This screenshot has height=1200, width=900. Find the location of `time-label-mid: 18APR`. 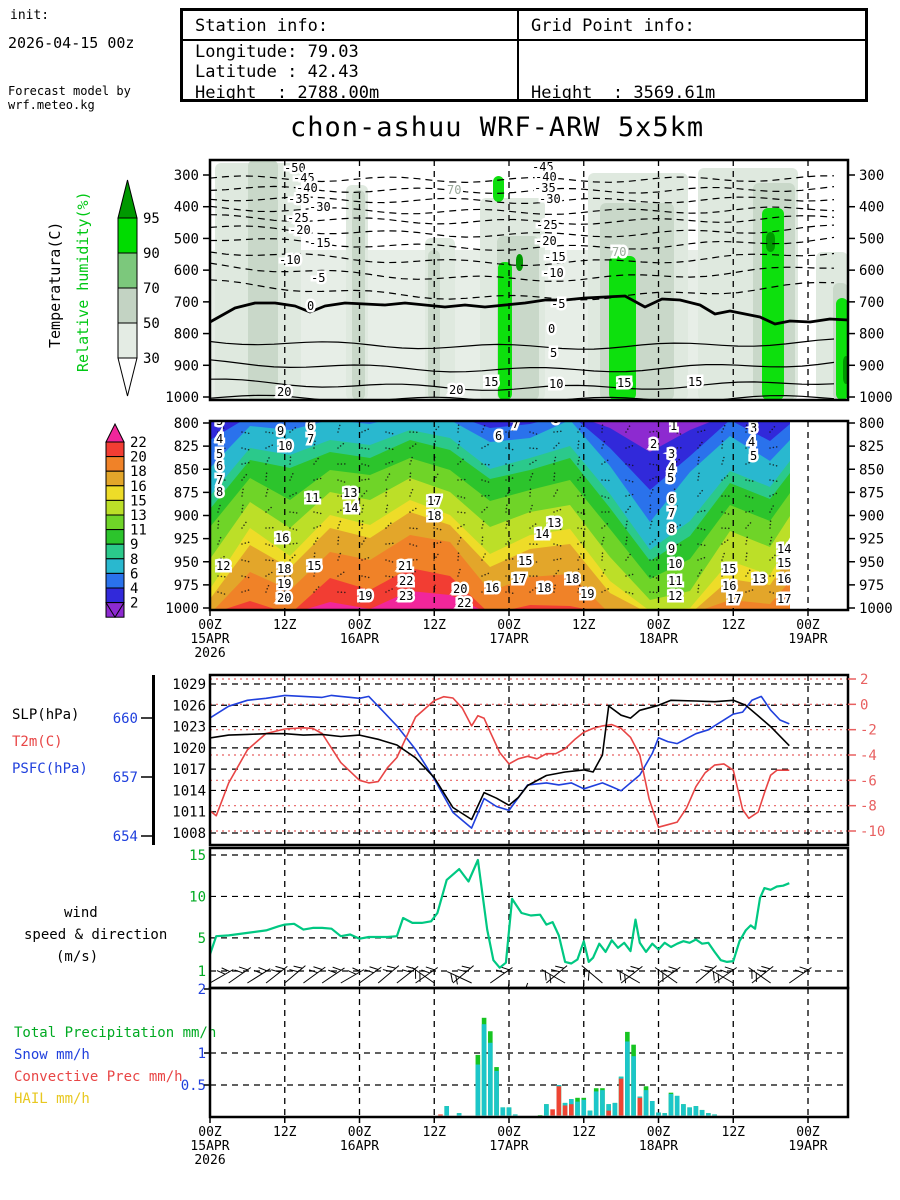

time-label-mid: 18APR is located at coordinates (658, 639).